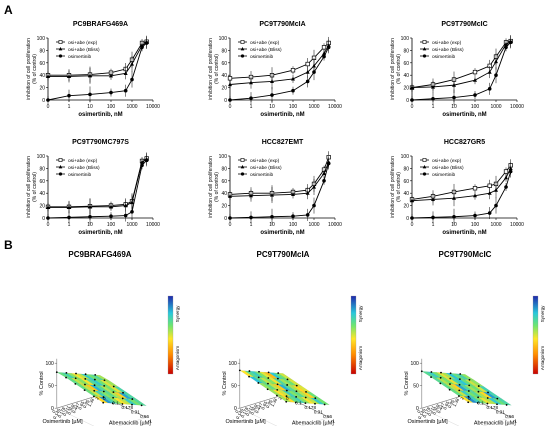 The width and height of the screenshot is (550, 426). I want to click on z-tick-label: 0, so click(235, 409).